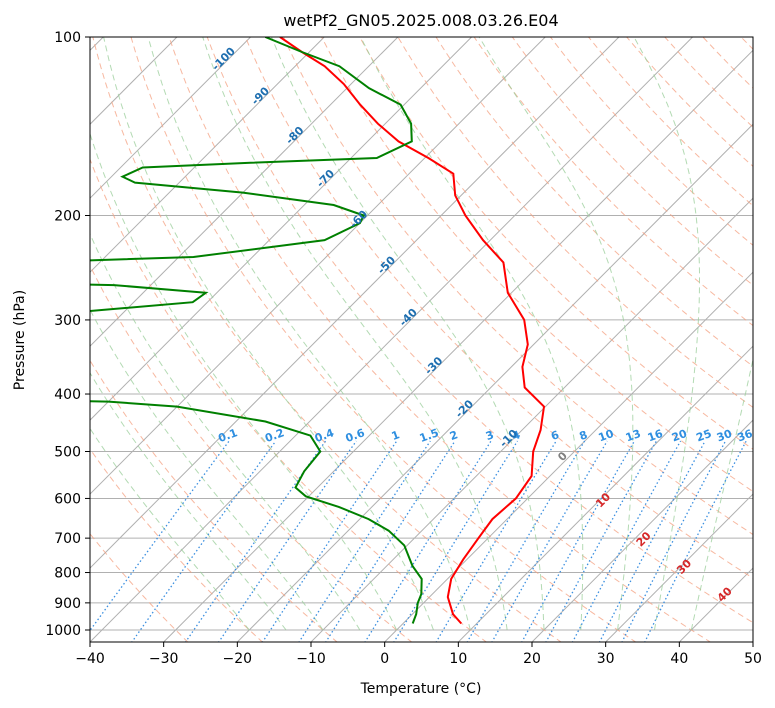  Describe the element at coordinates (704, 435) in the screenshot. I see `mixing-ratio-label: 25` at that location.